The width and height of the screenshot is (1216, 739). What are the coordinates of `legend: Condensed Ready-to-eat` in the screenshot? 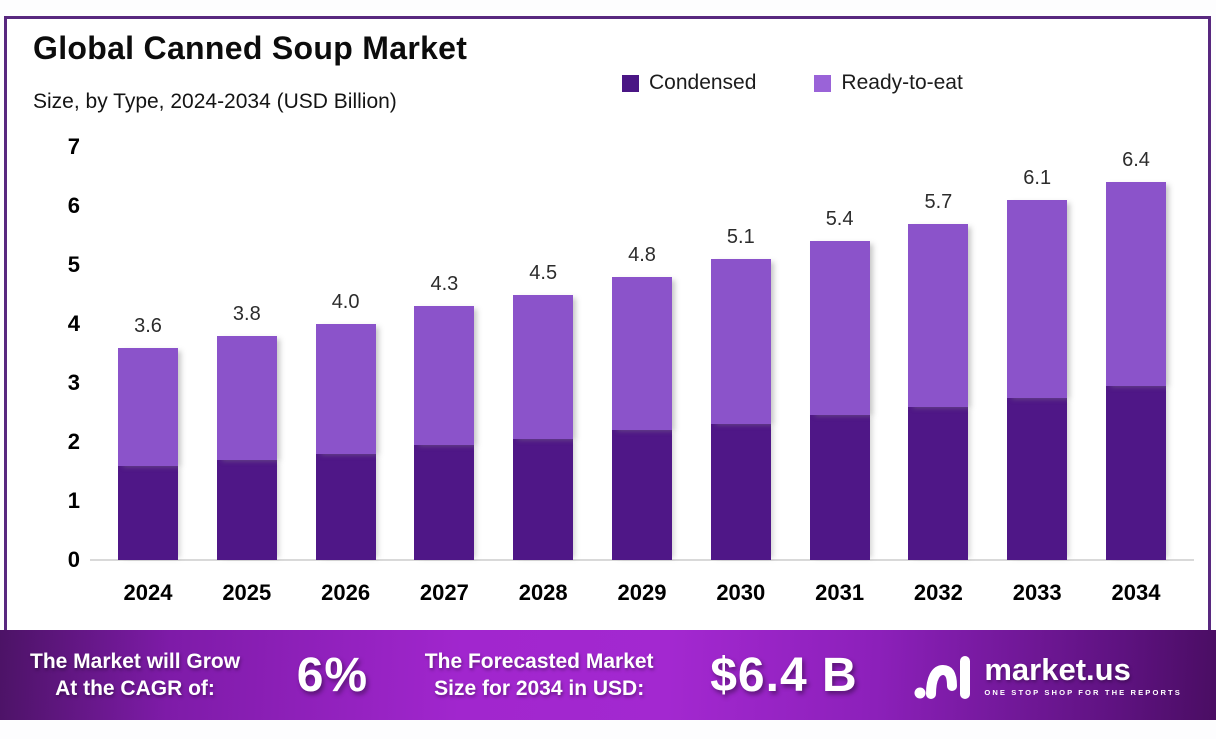 It's located at (792, 83).